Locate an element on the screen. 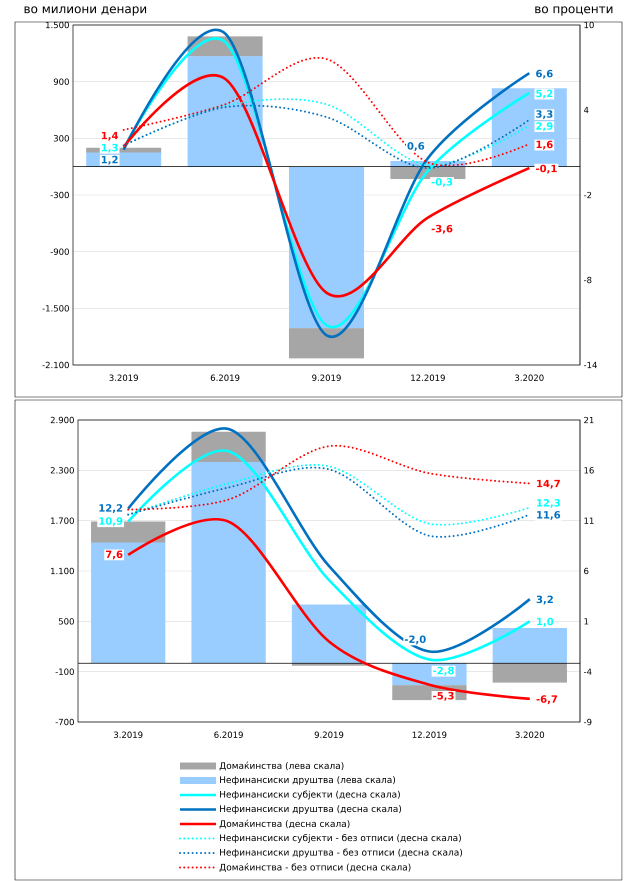 The image size is (636, 881). legend-label: Нефинансиски друштва - без отписи (десна скала) is located at coordinates (341, 853).